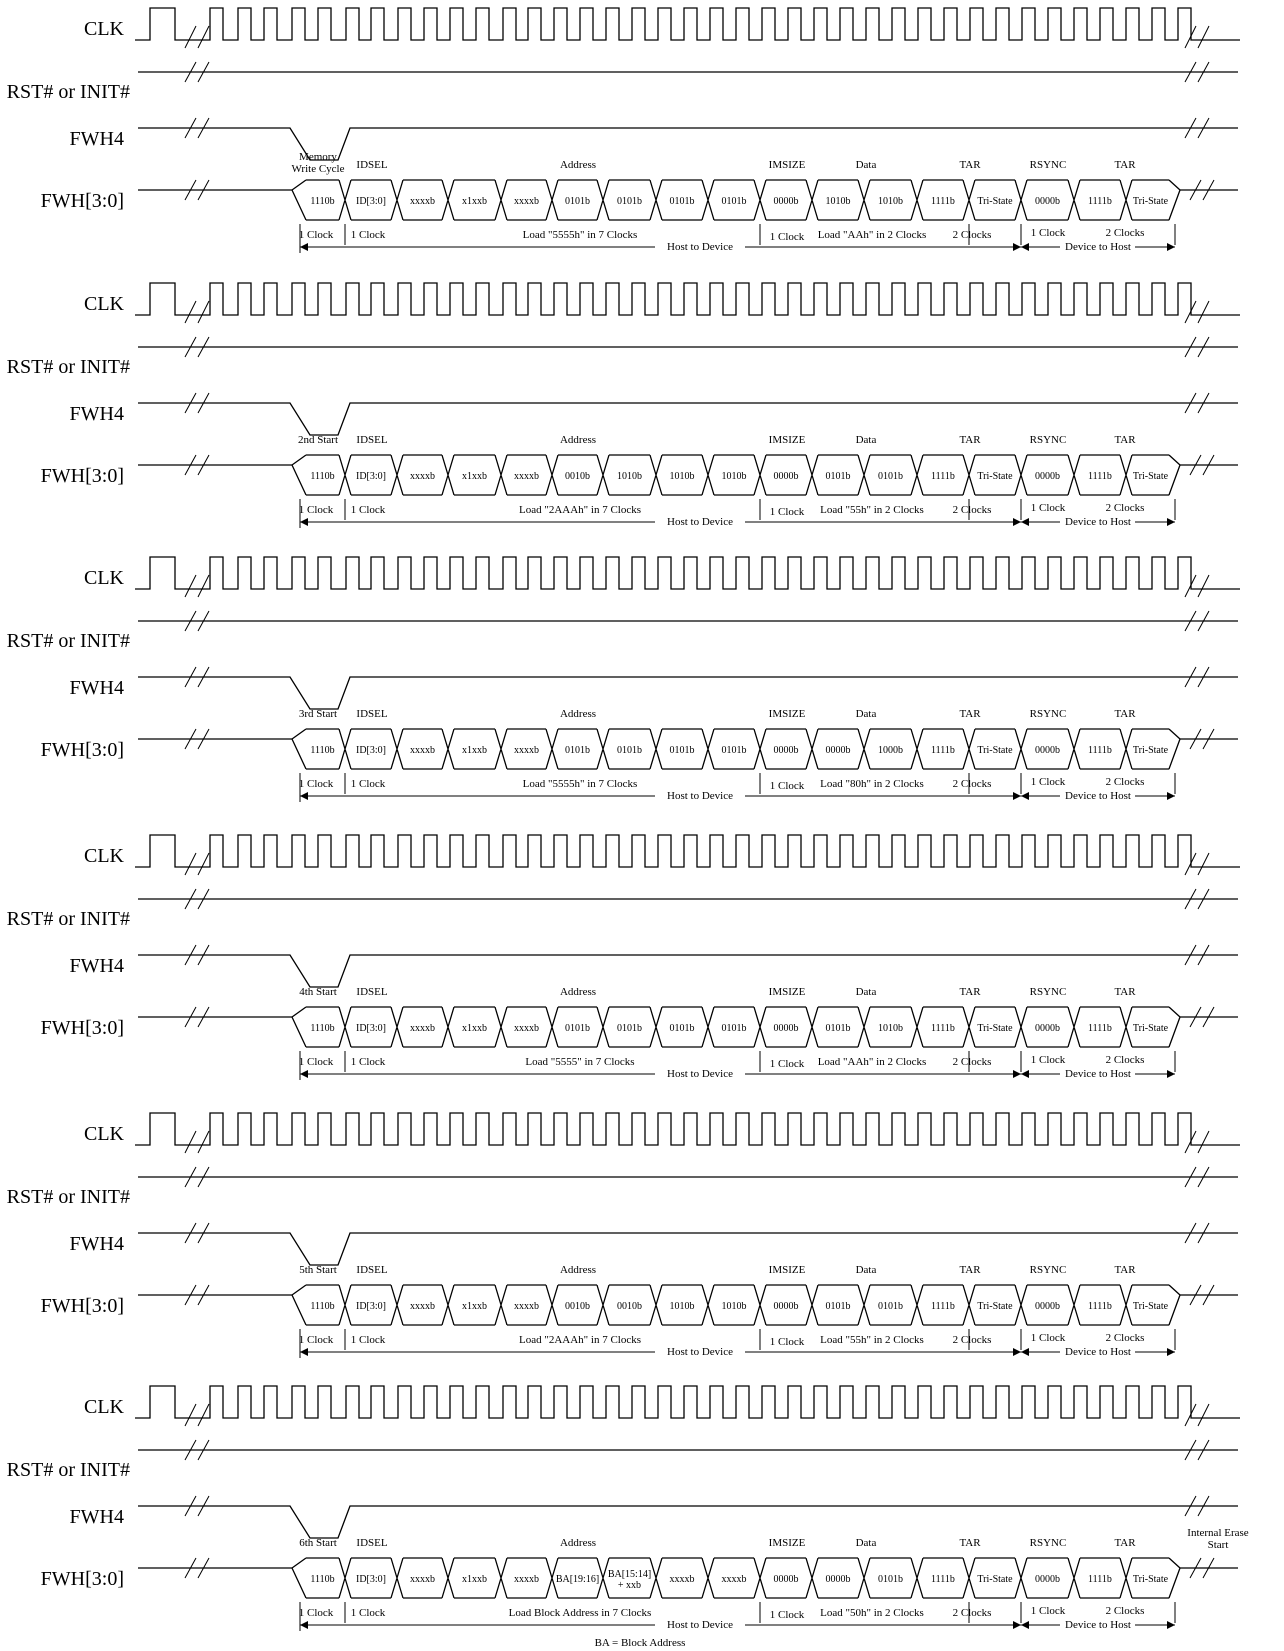 This screenshot has height=1651, width=1284. What do you see at coordinates (474, 750) in the screenshot?
I see `bus-cell-value: x1xxb` at bounding box center [474, 750].